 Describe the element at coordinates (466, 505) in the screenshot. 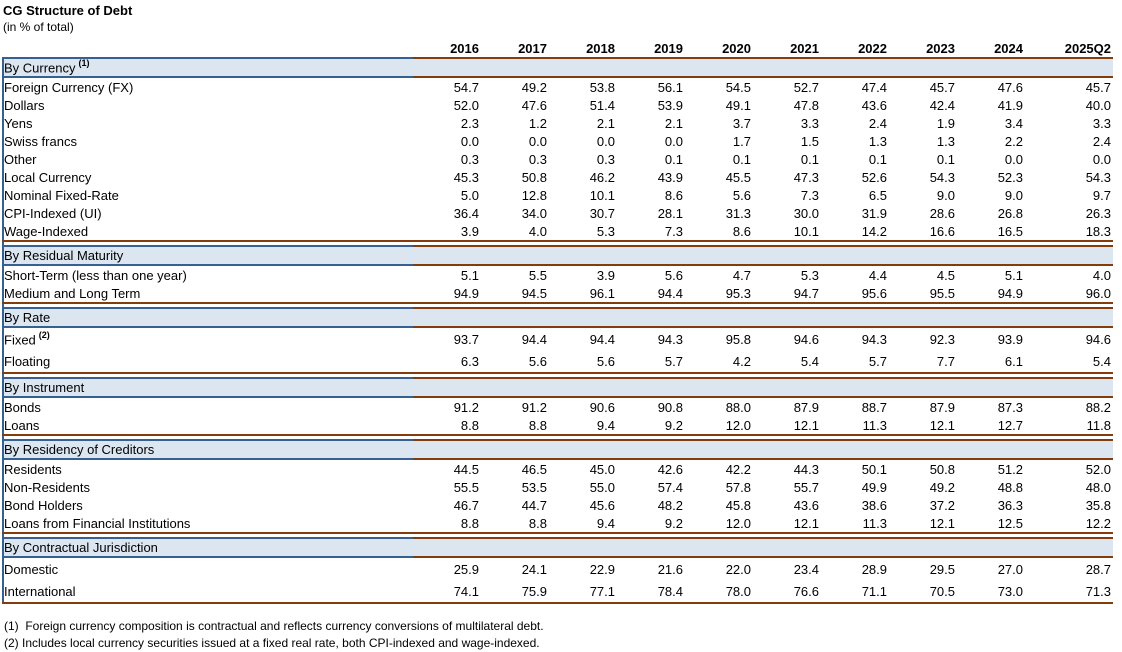

I see `value-cell: 46.7` at that location.